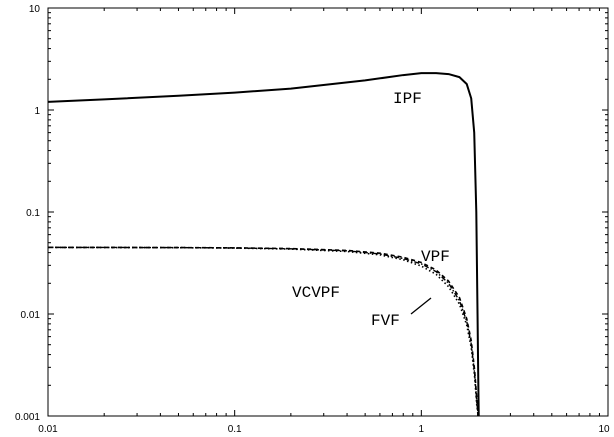 The height and width of the screenshot is (437, 614). I want to click on y-tick-label: 0.1, so click(33, 213).